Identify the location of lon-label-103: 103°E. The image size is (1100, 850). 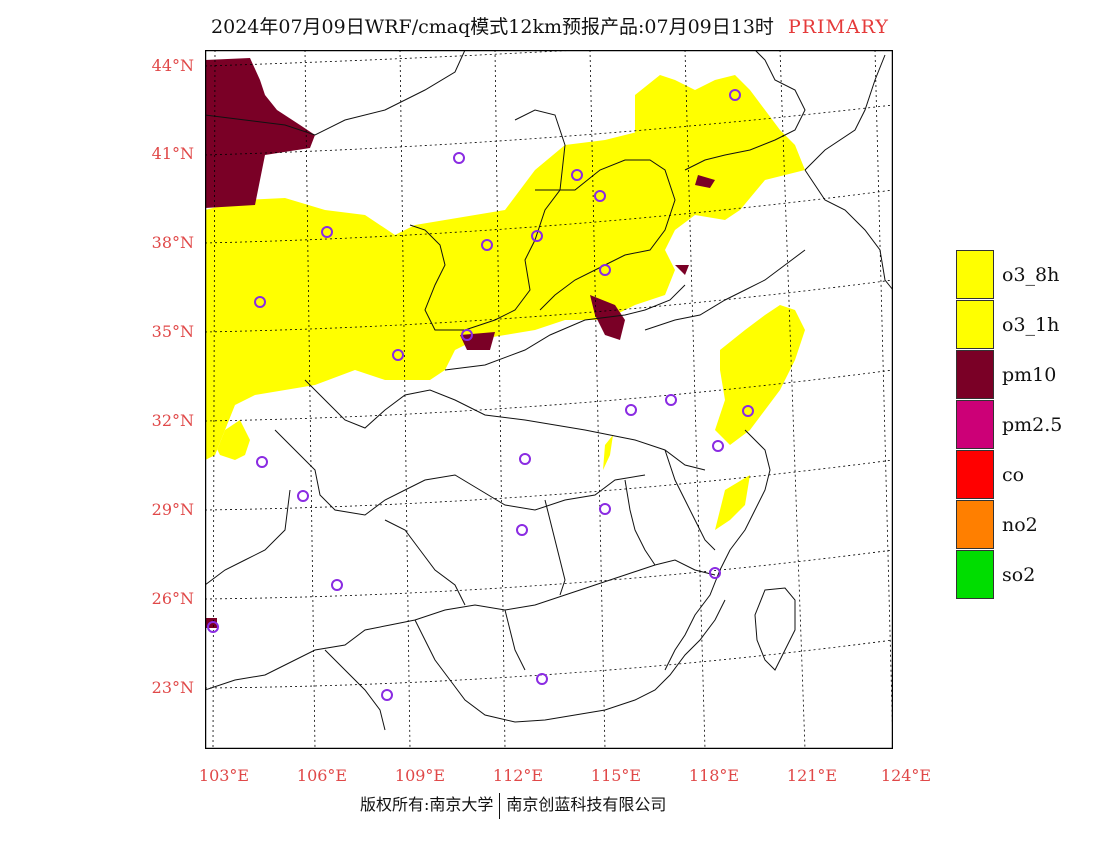
(224, 775).